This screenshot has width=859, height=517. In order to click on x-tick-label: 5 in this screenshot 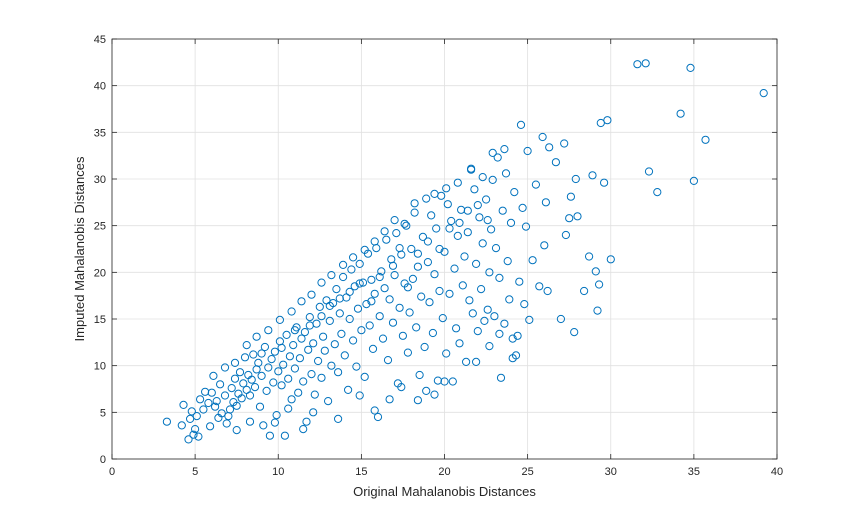, I will do `click(195, 472)`.